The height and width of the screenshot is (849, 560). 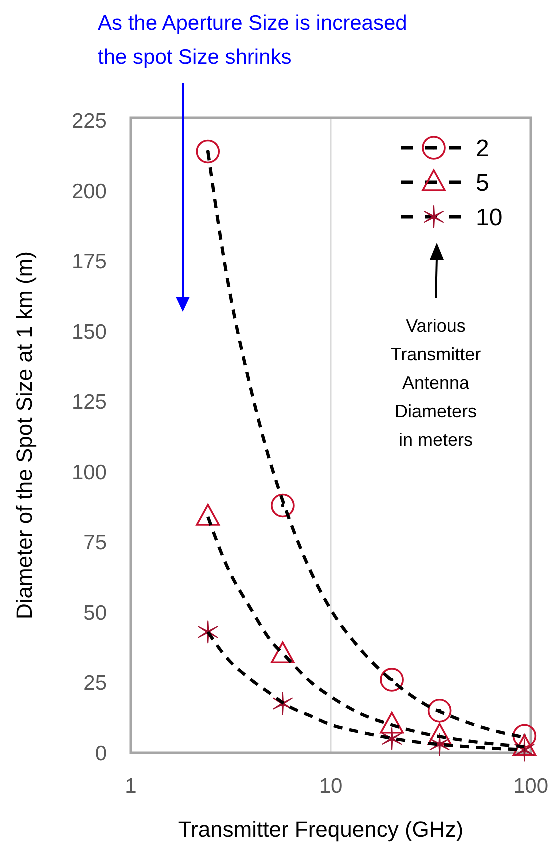 What do you see at coordinates (89, 472) in the screenshot?
I see `y-tick-label: 100` at bounding box center [89, 472].